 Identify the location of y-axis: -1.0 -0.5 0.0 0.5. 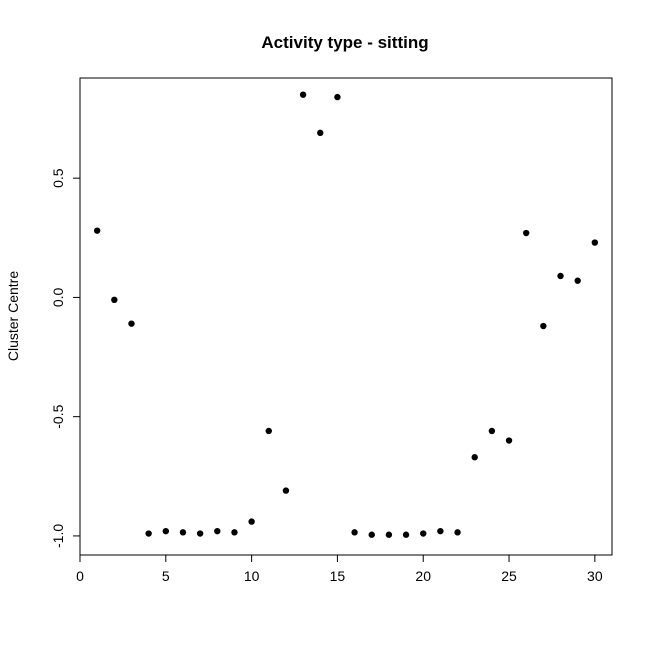
(65, 358).